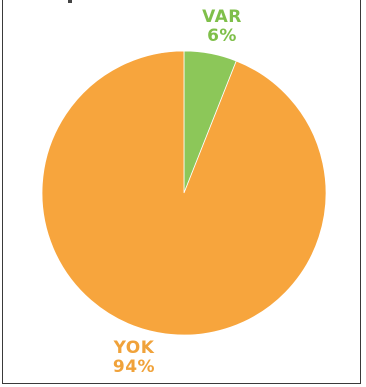 This screenshot has height=387, width=366. I want to click on slice-label-var: VAR 6%, so click(222, 26).